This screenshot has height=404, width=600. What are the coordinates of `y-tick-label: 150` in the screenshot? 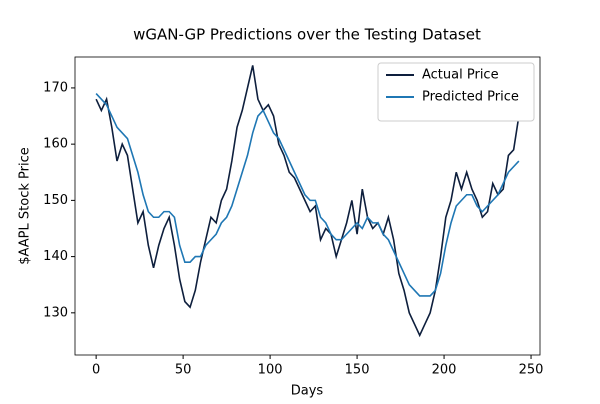 It's located at (55, 200).